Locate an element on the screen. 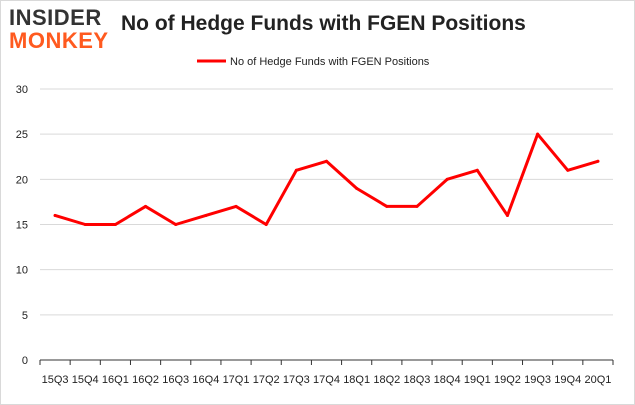 This screenshot has width=635, height=405. x-tick-label: 18Q3 is located at coordinates (417, 380).